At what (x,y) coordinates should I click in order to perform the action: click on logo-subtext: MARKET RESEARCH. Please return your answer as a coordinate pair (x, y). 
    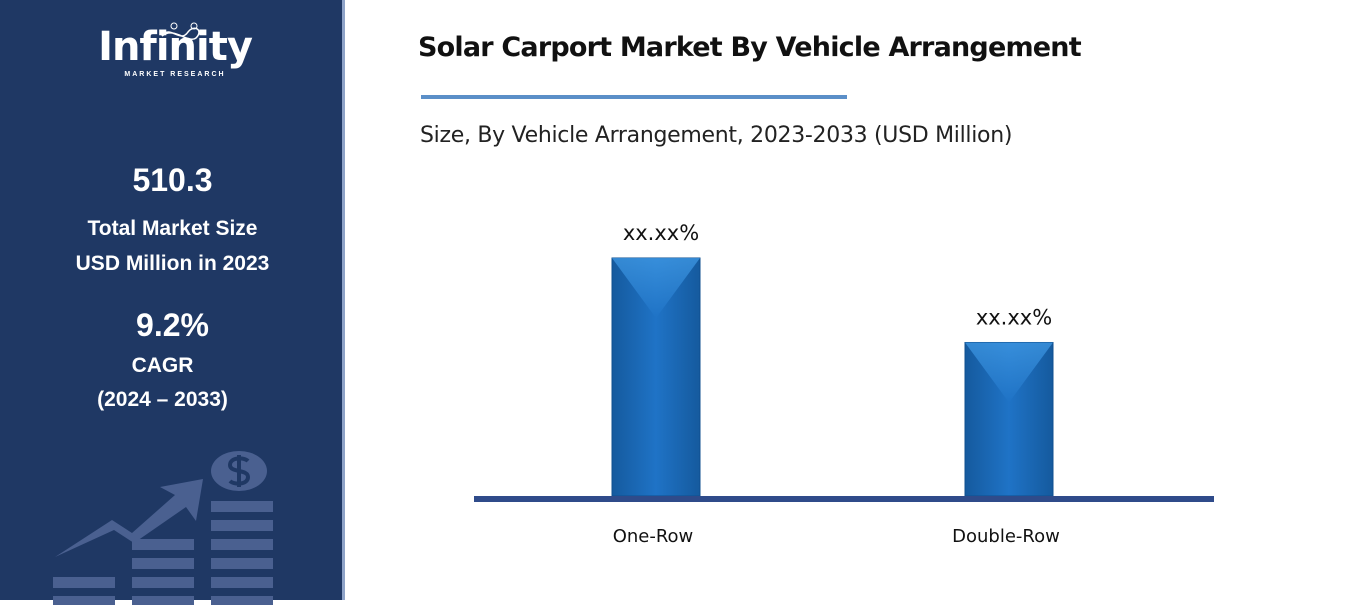
    Looking at the image, I should click on (175, 74).